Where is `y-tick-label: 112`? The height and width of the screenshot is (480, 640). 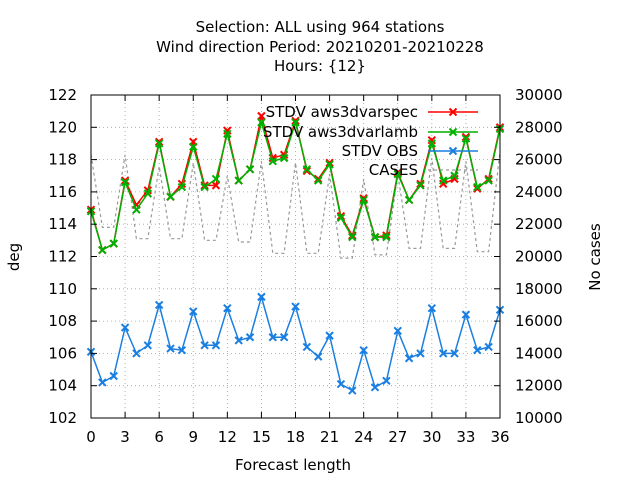
y-tick-label: 112 is located at coordinates (62, 257).